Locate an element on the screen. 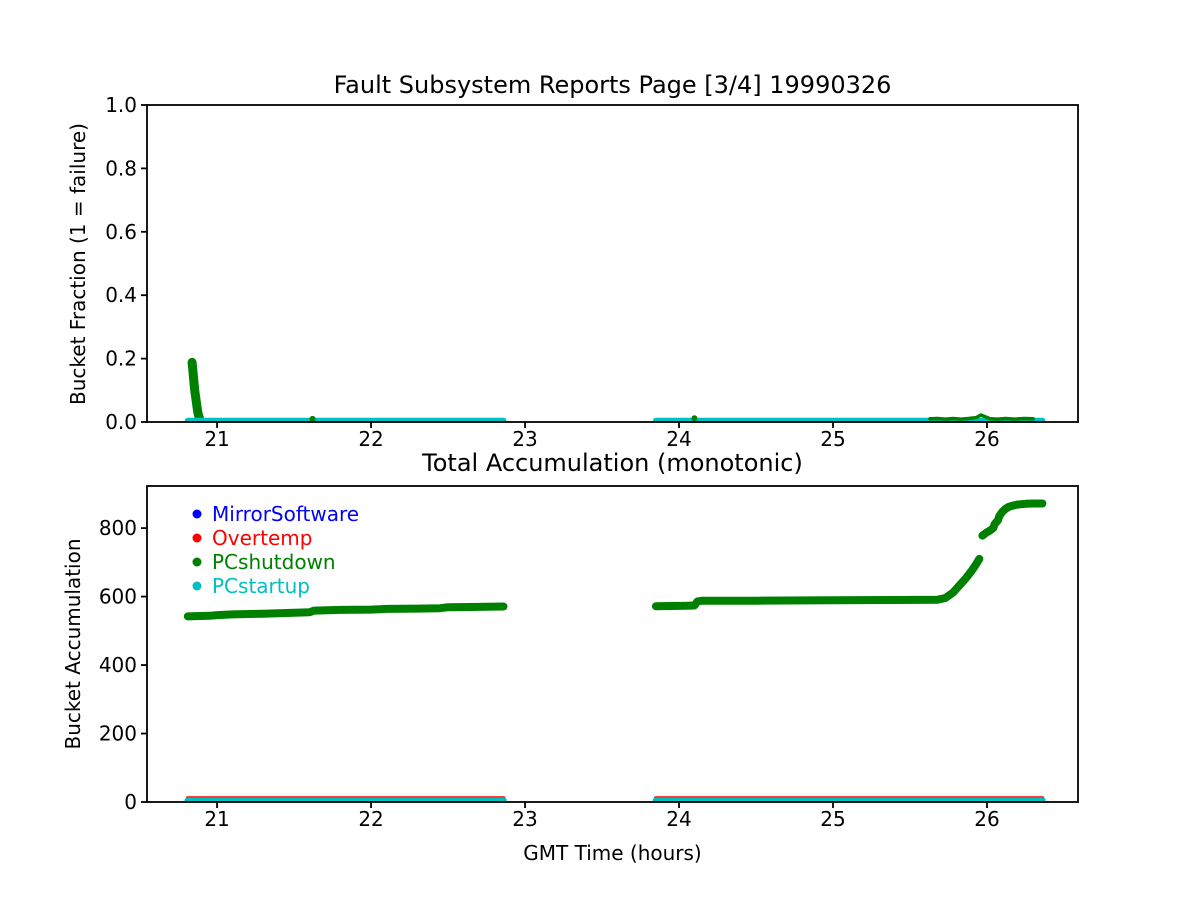  chart0-ytick-label: 0.4 is located at coordinates (121, 295).